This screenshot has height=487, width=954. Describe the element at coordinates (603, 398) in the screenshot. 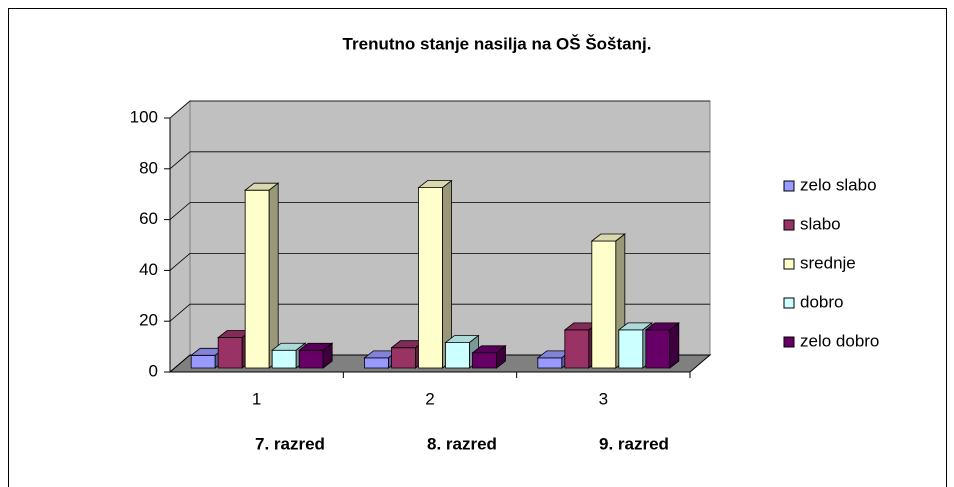

I see `x-tick-label: 3` at that location.